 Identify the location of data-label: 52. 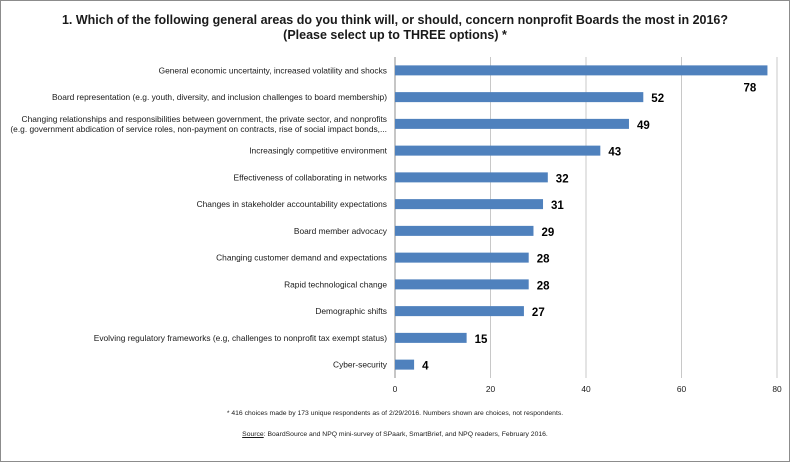
(657, 99).